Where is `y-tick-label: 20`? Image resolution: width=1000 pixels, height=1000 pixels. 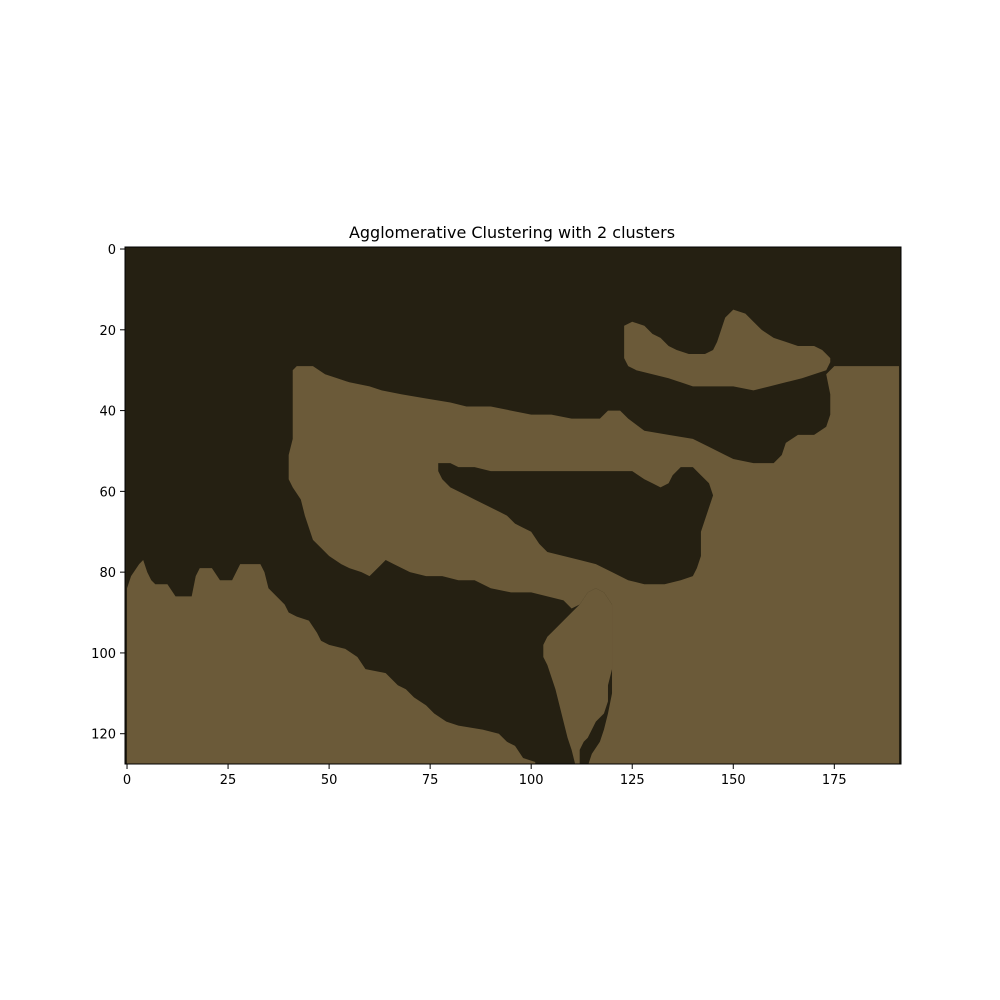 y-tick-label: 20 is located at coordinates (107, 331).